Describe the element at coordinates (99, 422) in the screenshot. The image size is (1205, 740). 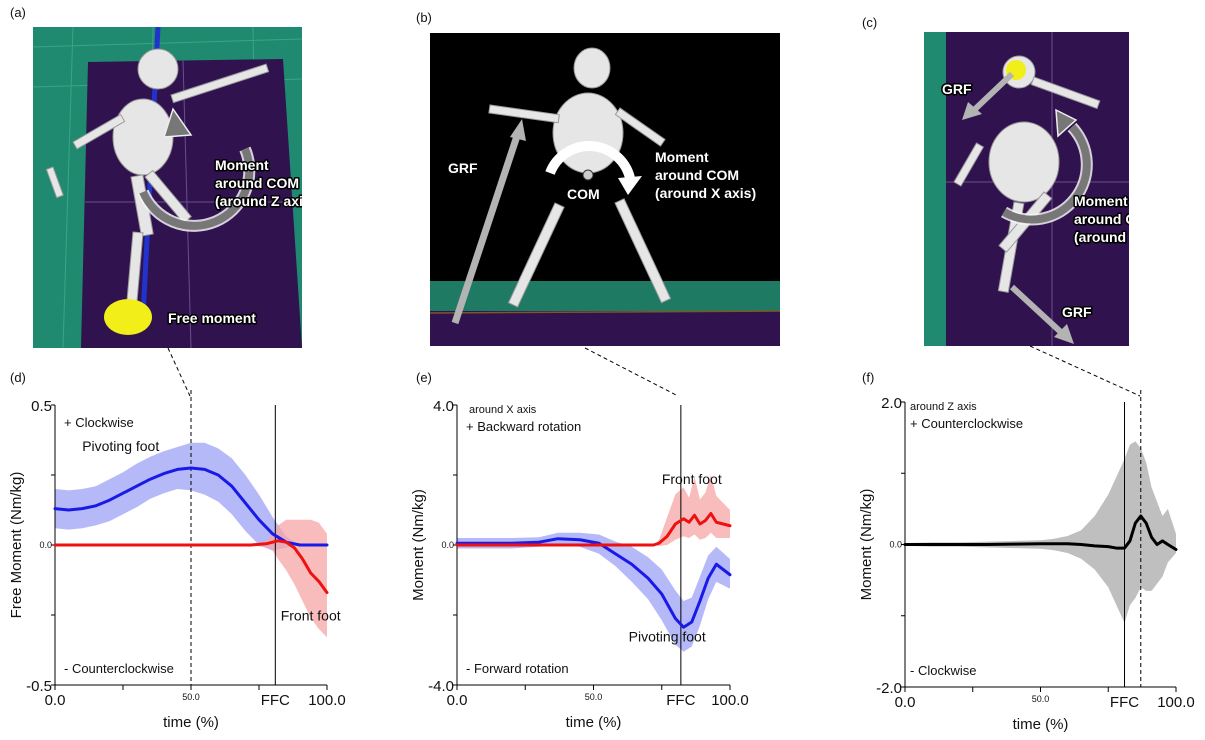
I see `direction-annotation-top: + Clockwise` at that location.